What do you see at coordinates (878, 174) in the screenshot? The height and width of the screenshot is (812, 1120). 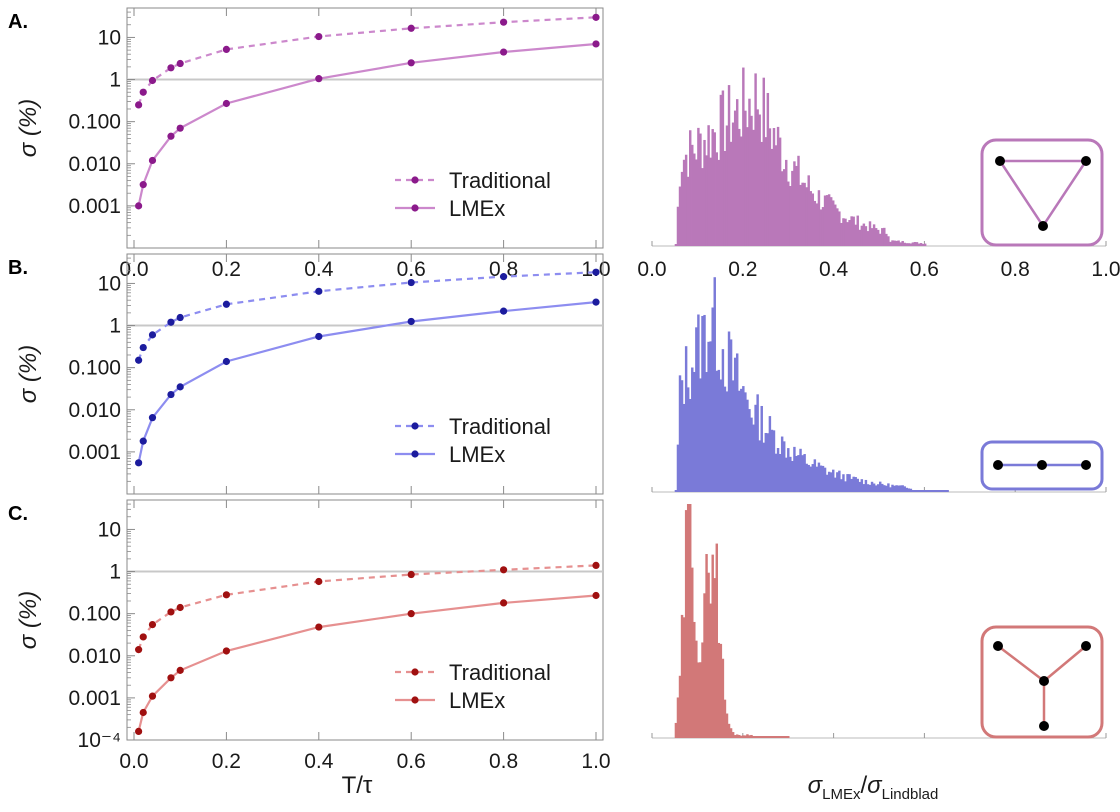 I see `histogram-panel-A: 0.0 0.2 0.4 0.6 0.8 1.0` at bounding box center [878, 174].